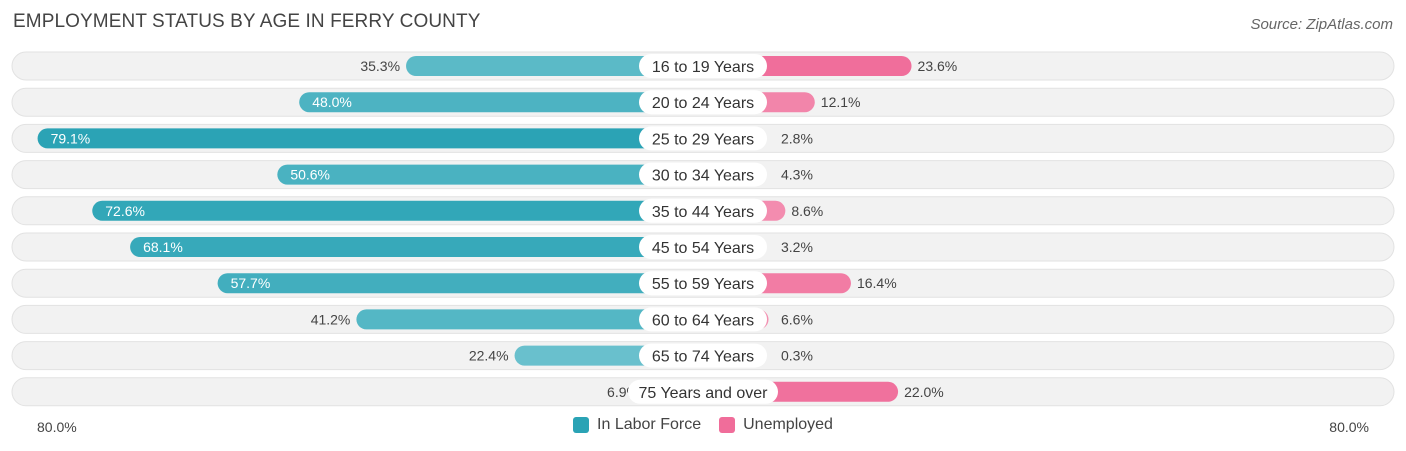 The width and height of the screenshot is (1406, 451). I want to click on unemployed-value-label: 4.3%, so click(797, 175).